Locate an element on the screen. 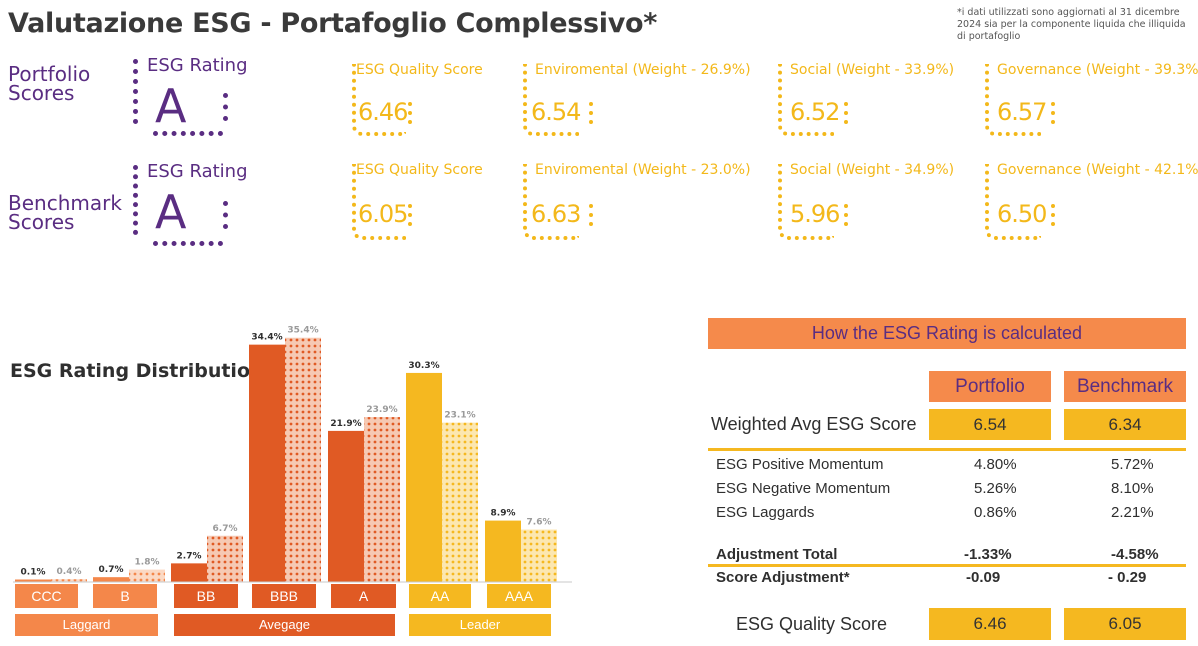 This screenshot has height=646, width=1198. bar-a-series2 is located at coordinates (382, 499).